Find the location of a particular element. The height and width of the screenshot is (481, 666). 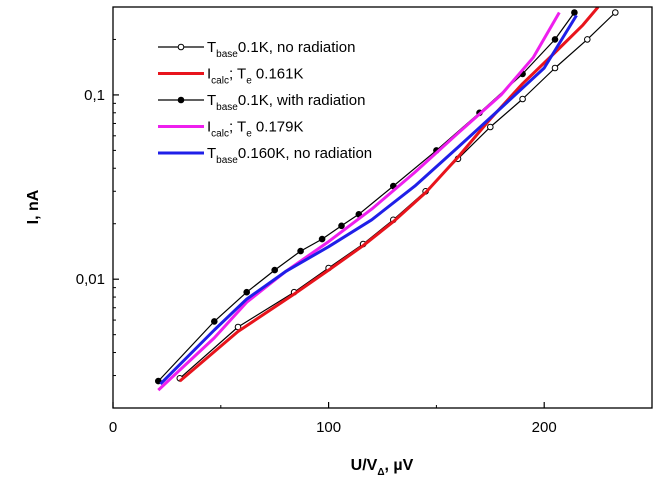

legend-label: Icalc; Te 0.161K is located at coordinates (255, 76).